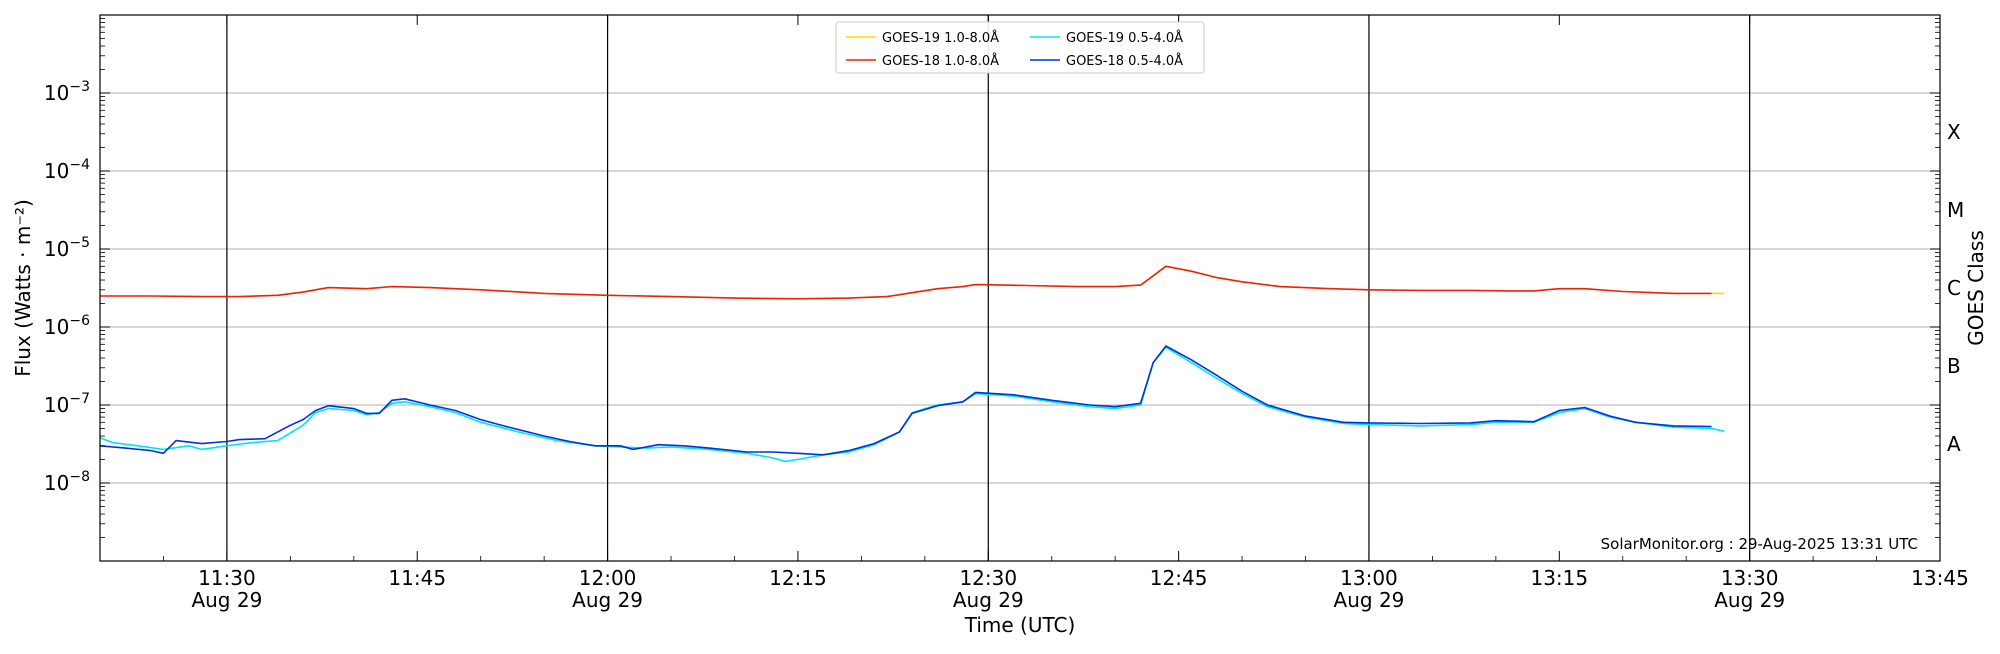 This screenshot has width=2000, height=654. I want to click on x-tick-label: 11:30, so click(227, 578).